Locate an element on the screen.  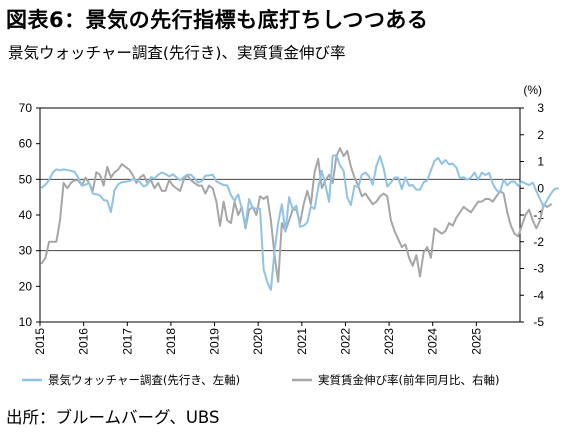
y-left-tick-label: 70 is located at coordinates (26, 108).